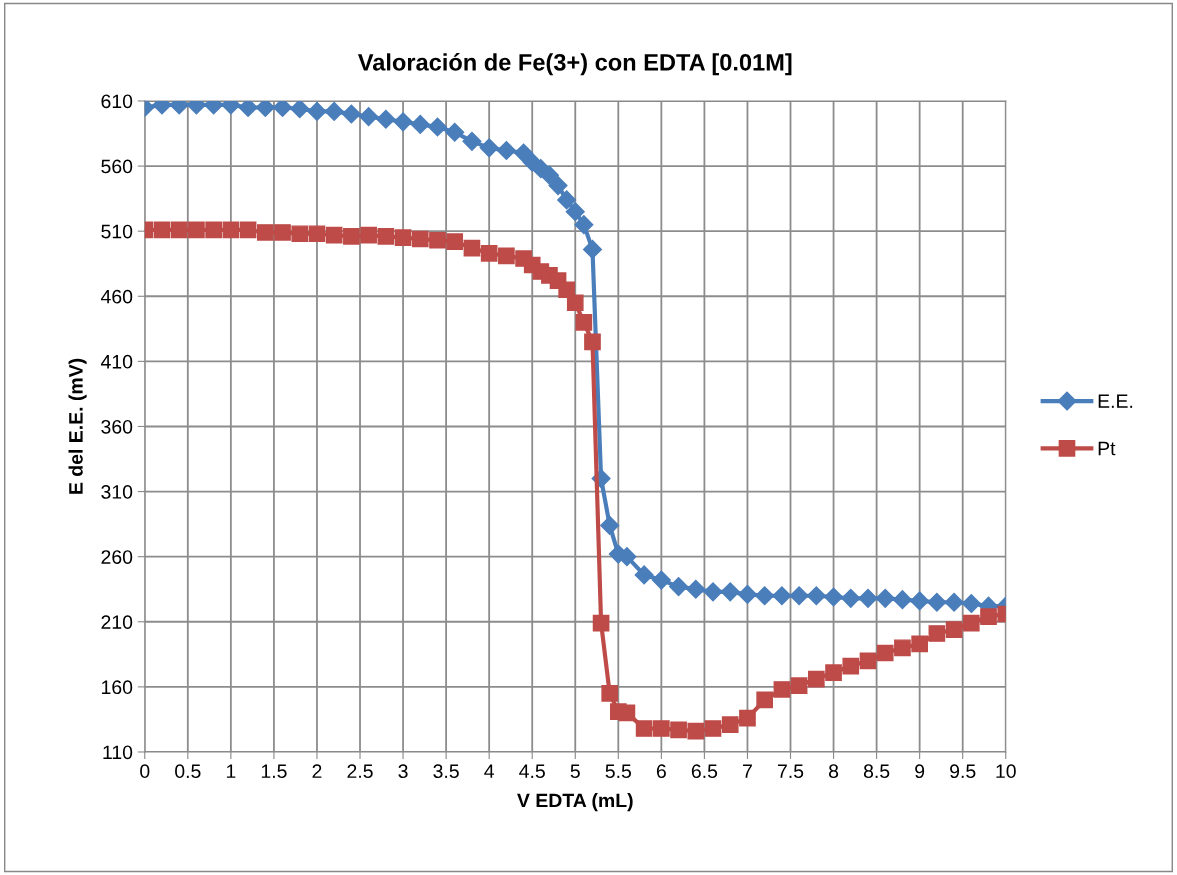  Describe the element at coordinates (274, 771) in the screenshot. I see `x-tick-label: 1.5` at that location.